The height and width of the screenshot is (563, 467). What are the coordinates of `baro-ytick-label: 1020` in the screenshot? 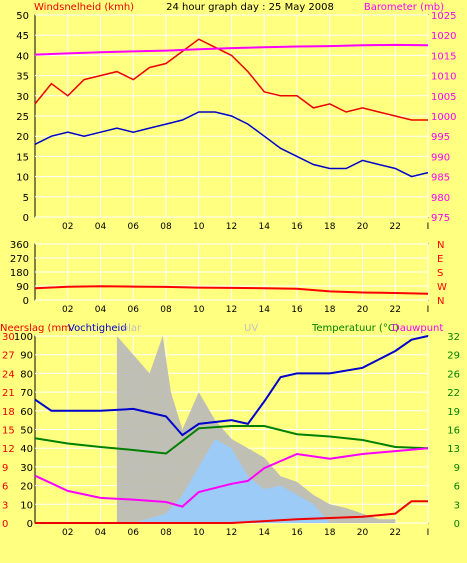 It's located at (443, 36).